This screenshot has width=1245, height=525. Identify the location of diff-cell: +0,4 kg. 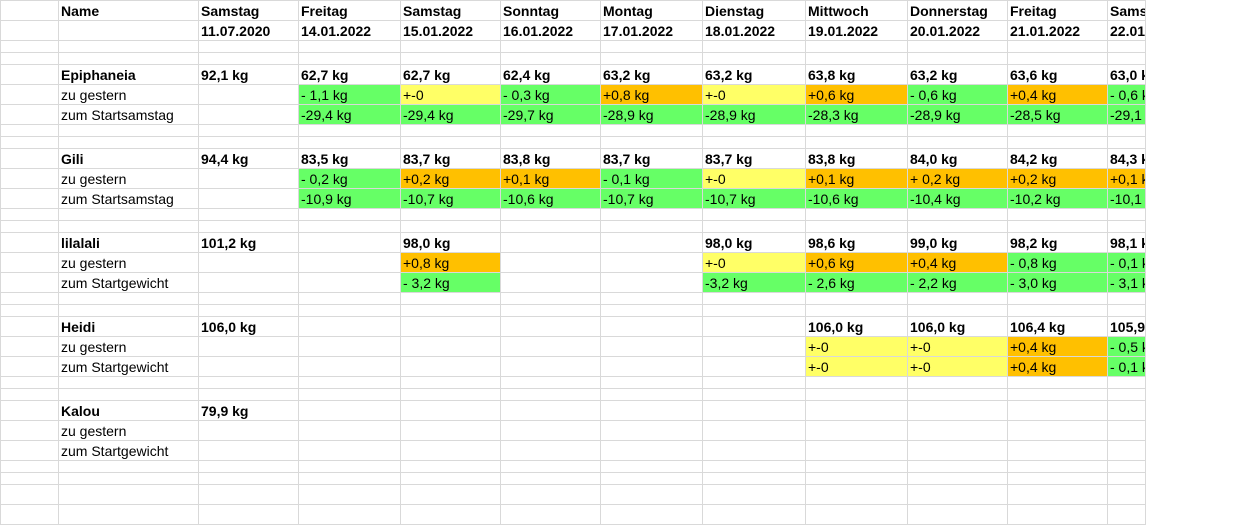
(1057, 94).